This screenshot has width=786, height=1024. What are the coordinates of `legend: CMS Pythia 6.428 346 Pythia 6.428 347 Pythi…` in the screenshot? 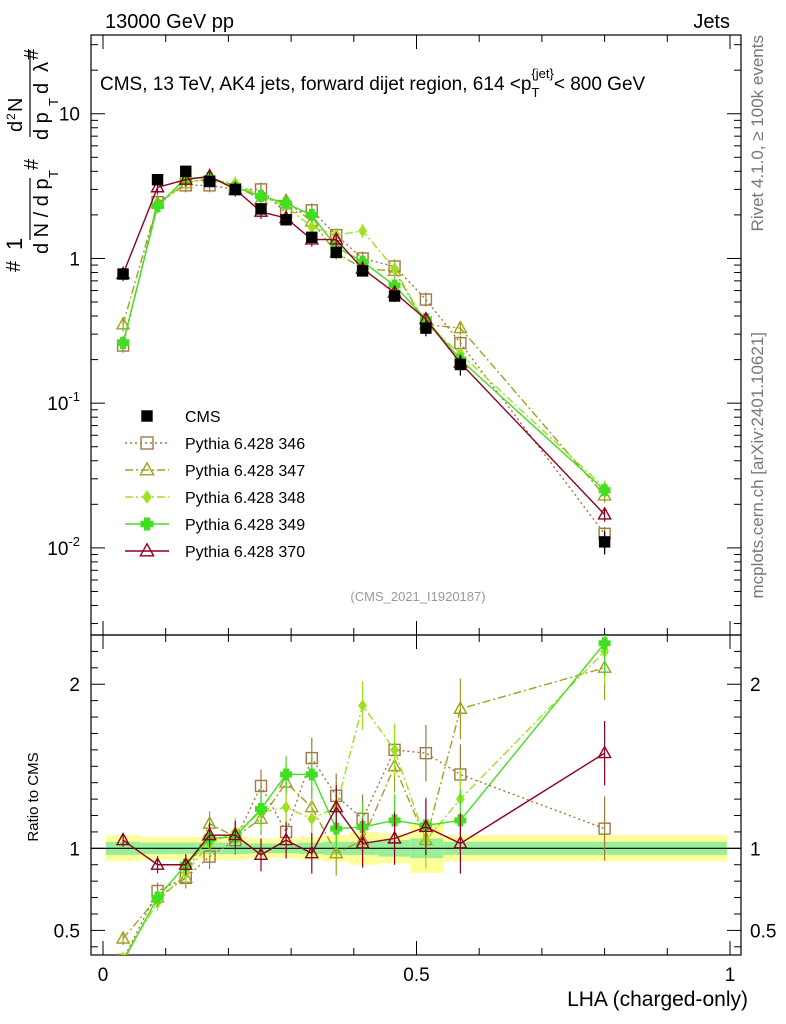 It's located at (215, 485).